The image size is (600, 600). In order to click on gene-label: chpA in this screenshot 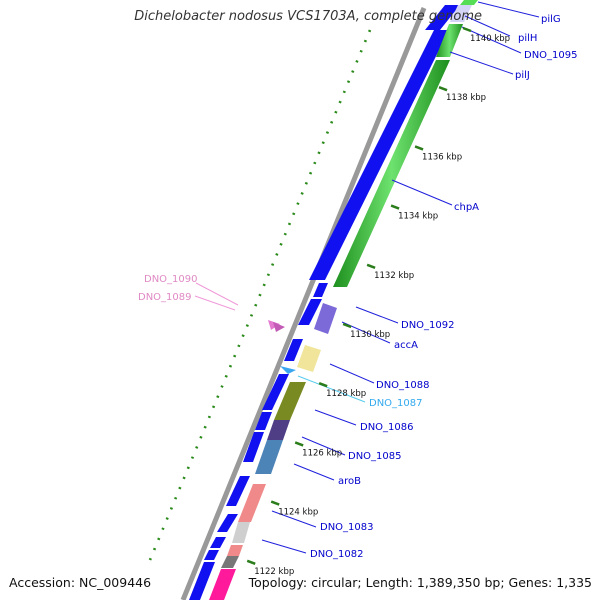, I will do `click(466, 207)`.